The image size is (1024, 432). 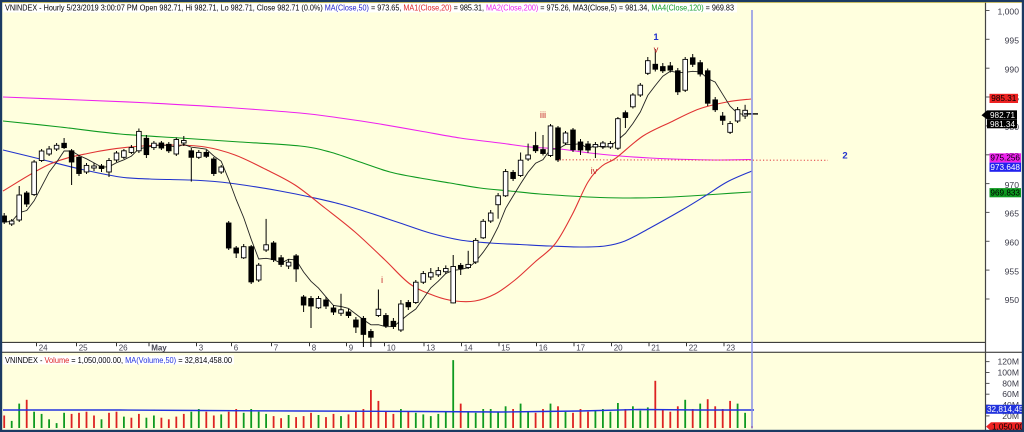 I want to click on svg-text: 985.31, so click(x=1003, y=98).